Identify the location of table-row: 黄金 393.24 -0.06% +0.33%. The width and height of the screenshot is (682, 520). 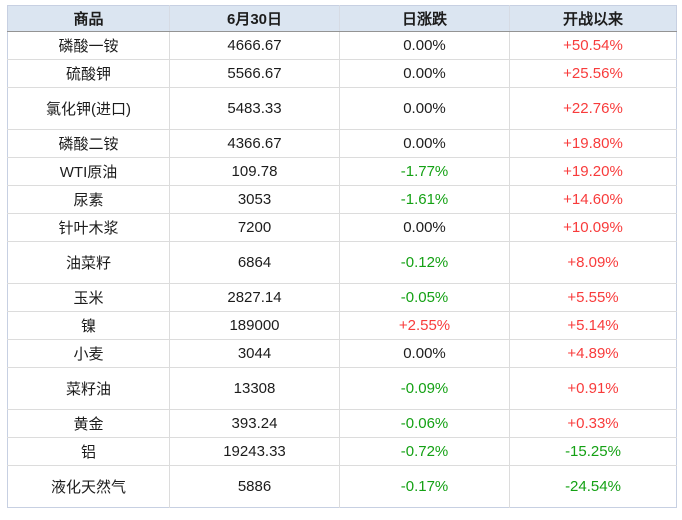
(342, 423).